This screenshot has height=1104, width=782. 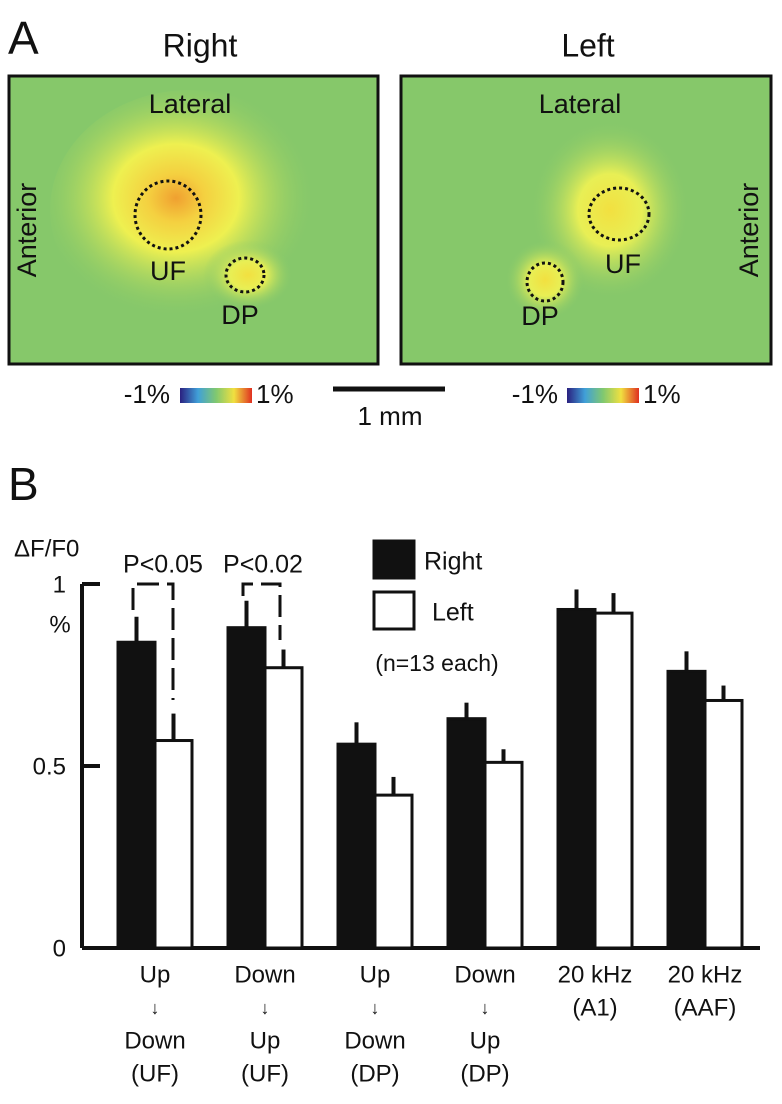 I want to click on y-axis-unit: %, so click(x=59, y=624).